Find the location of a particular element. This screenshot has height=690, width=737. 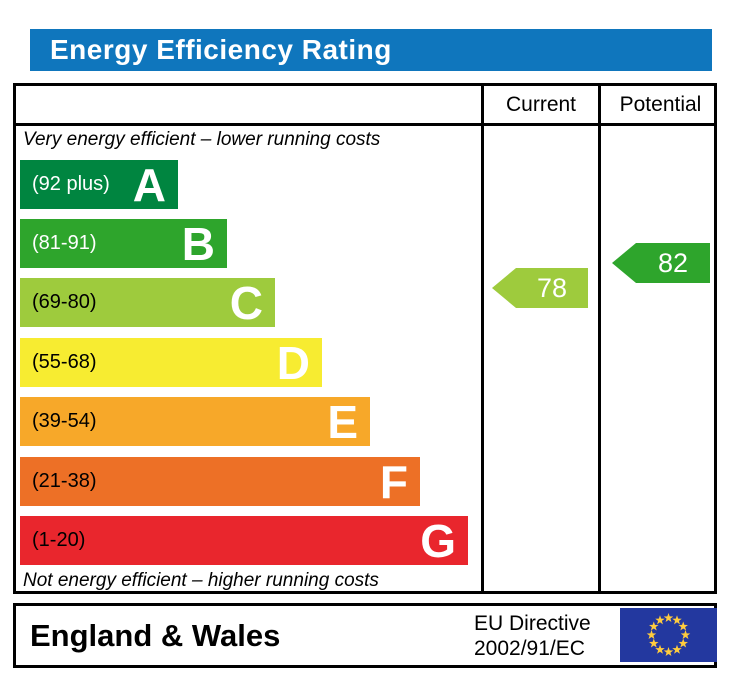

band-letter: G is located at coordinates (438, 540).